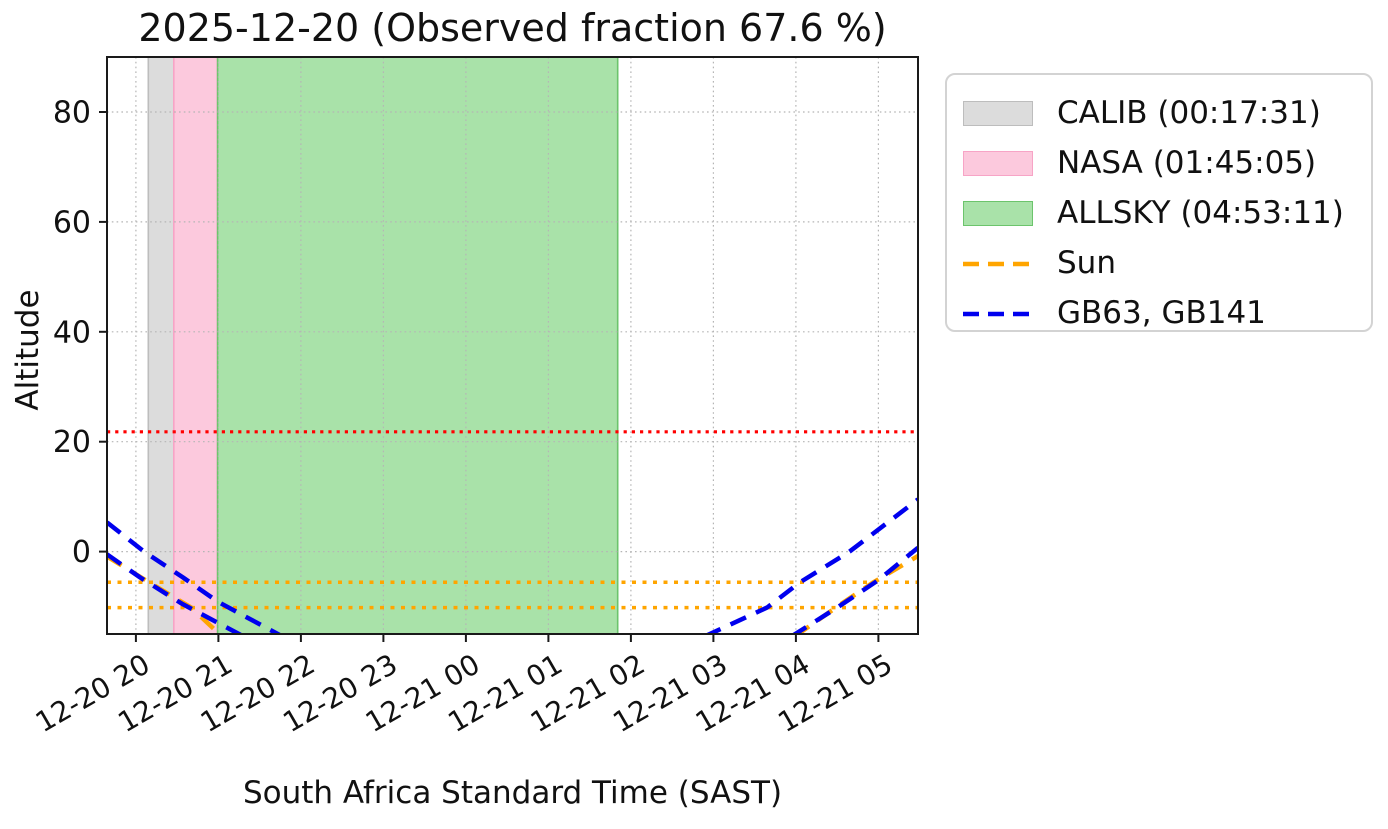 This screenshot has width=1388, height=829. Describe the element at coordinates (1200, 213) in the screenshot. I see `legend-label-allsky: ALLSKY (04:53:11)` at that location.